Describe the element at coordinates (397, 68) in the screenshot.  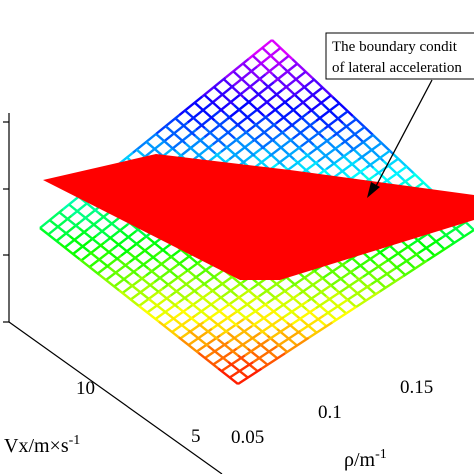
I see `annotation-line-2: of lateral acceleration` at that location.